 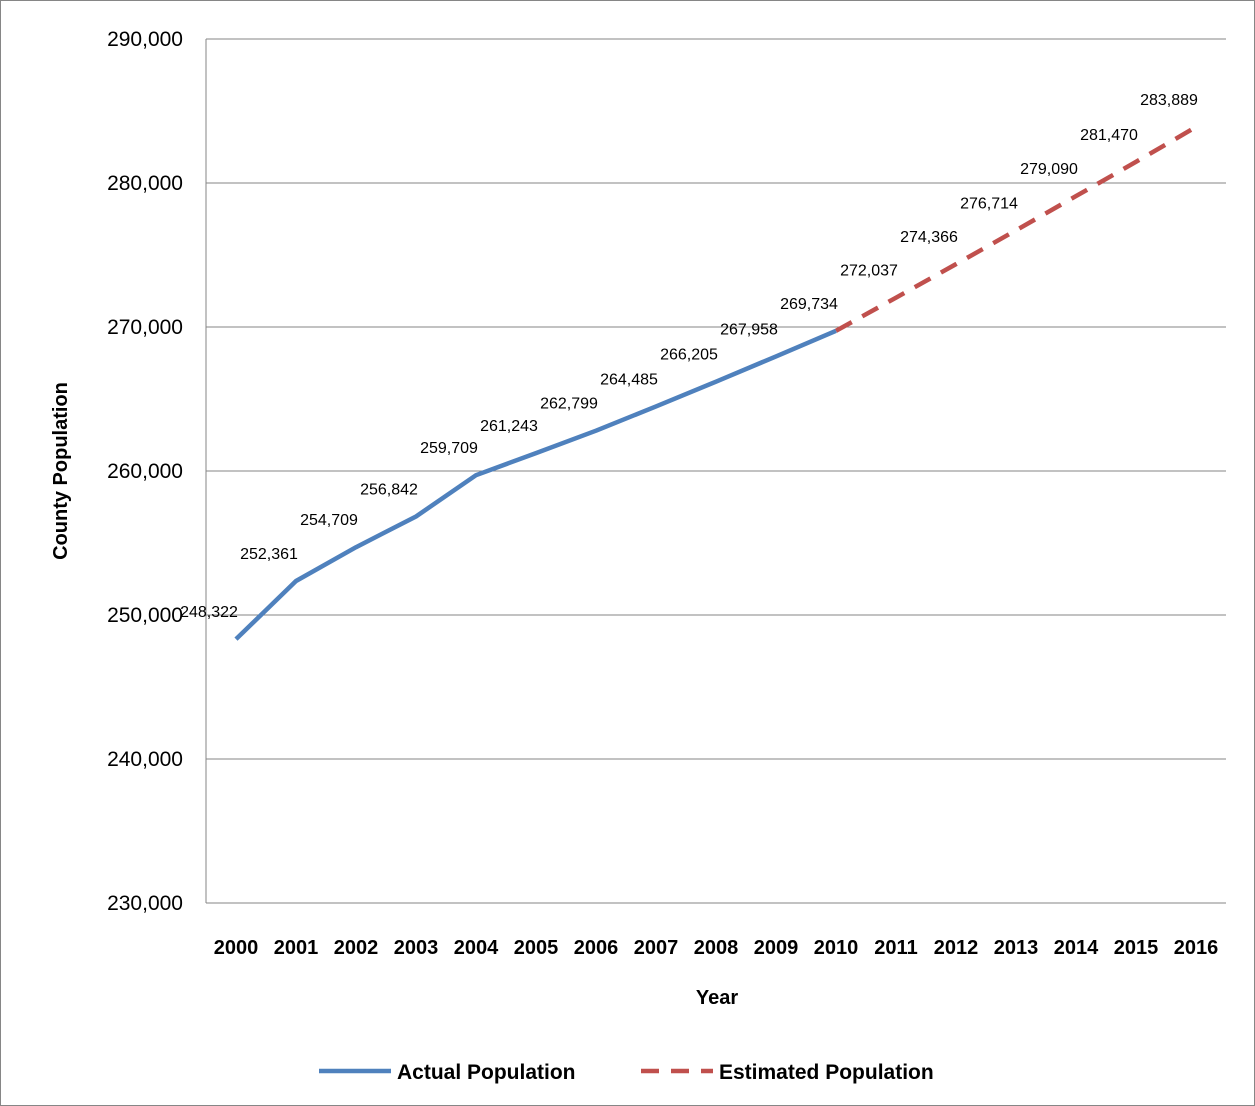 I want to click on series-line-actual-population, so click(x=535, y=484).